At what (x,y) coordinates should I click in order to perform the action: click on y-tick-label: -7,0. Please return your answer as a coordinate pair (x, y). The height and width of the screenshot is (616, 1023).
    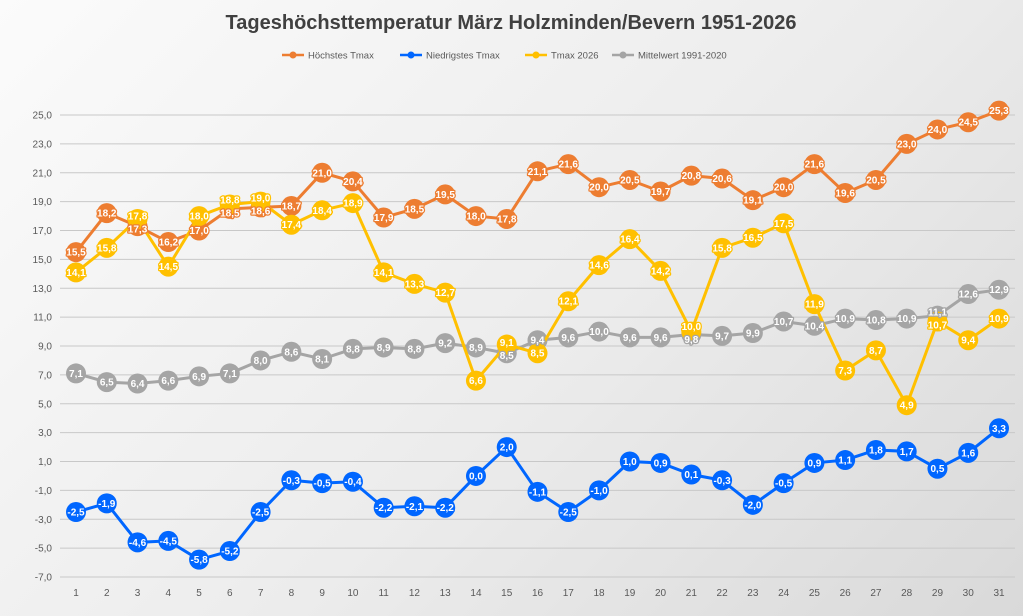
    Looking at the image, I should click on (44, 578).